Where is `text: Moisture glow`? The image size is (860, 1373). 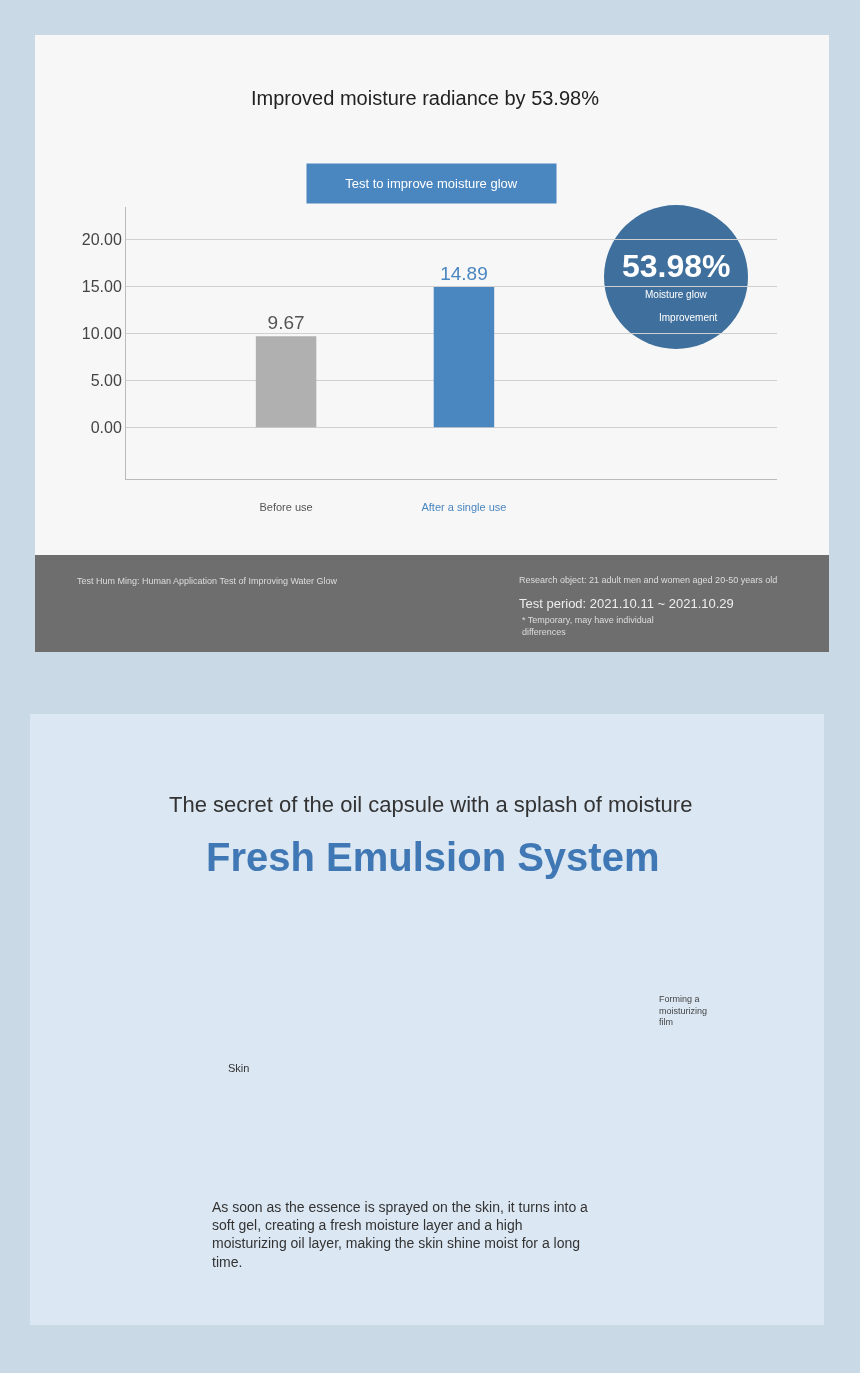 text: Moisture glow is located at coordinates (676, 294).